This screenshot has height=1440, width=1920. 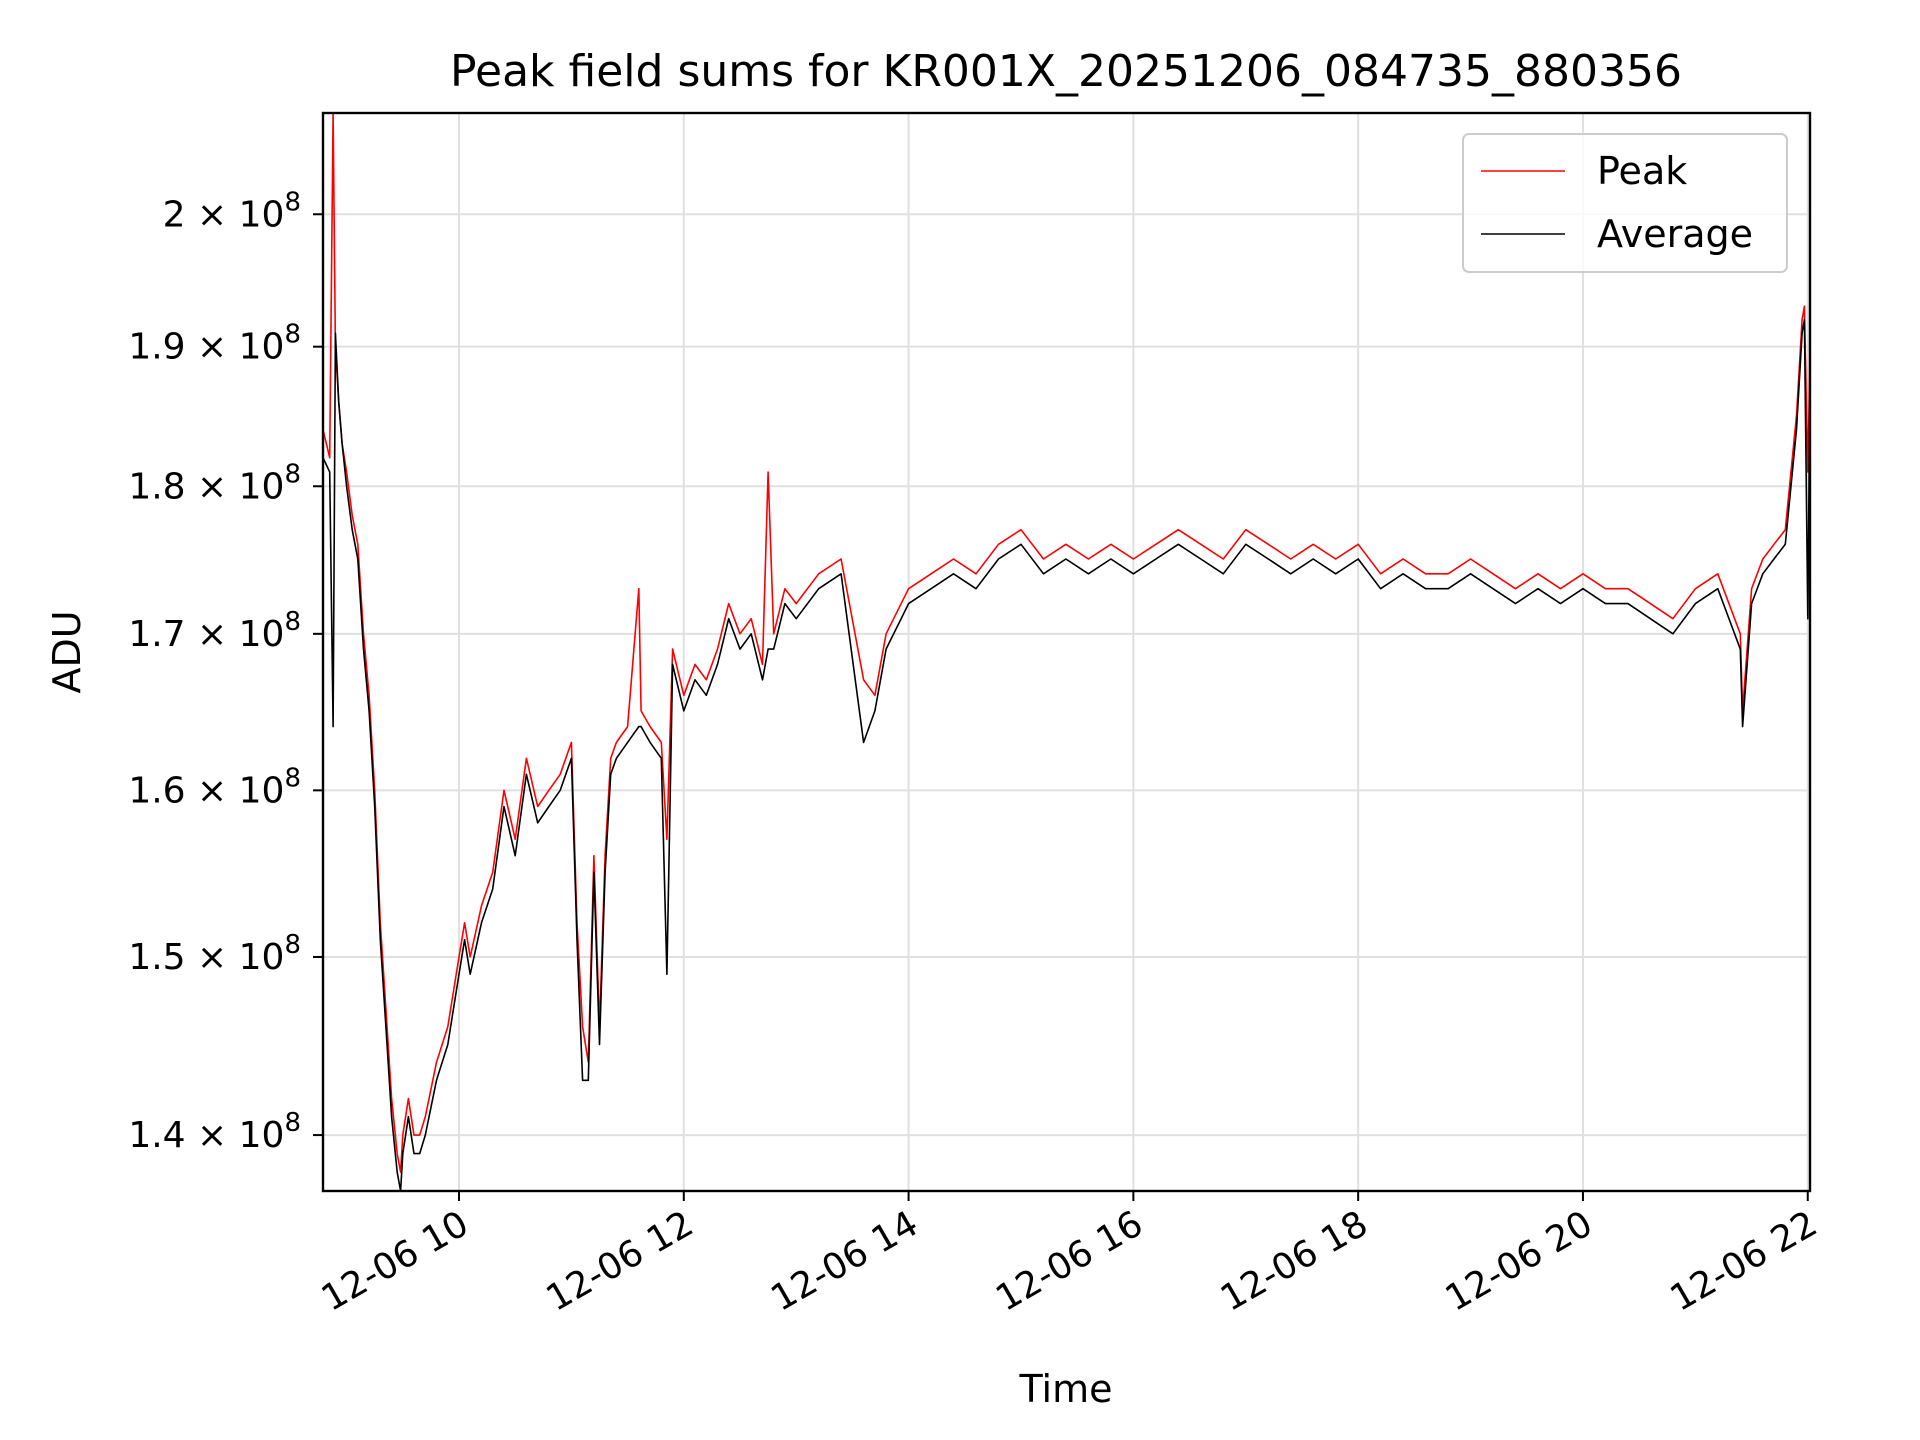 What do you see at coordinates (1642, 171) in the screenshot?
I see `legend-peak-label: Peak` at bounding box center [1642, 171].